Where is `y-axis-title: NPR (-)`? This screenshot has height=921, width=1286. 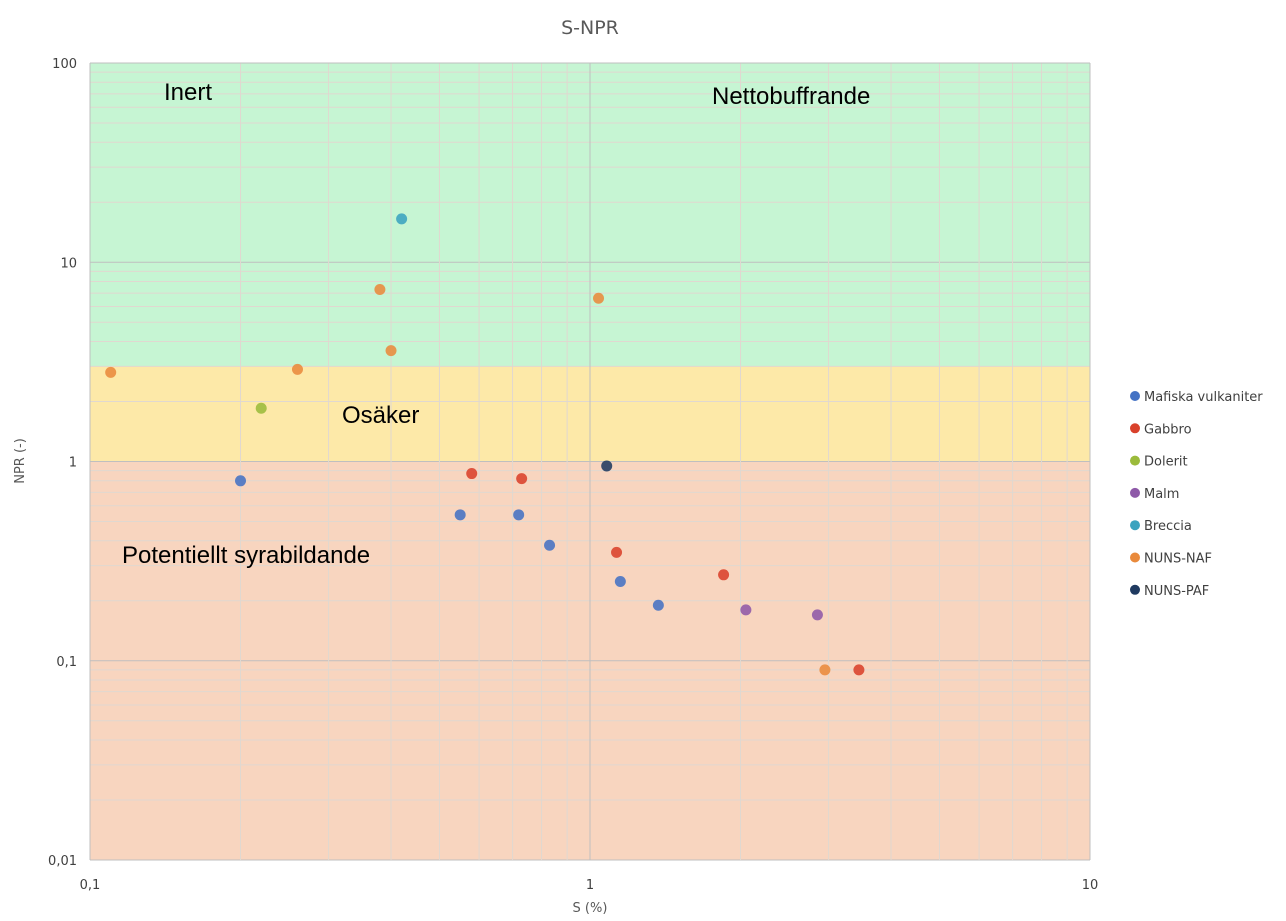
y-axis-title: NPR (-) is located at coordinates (20, 461).